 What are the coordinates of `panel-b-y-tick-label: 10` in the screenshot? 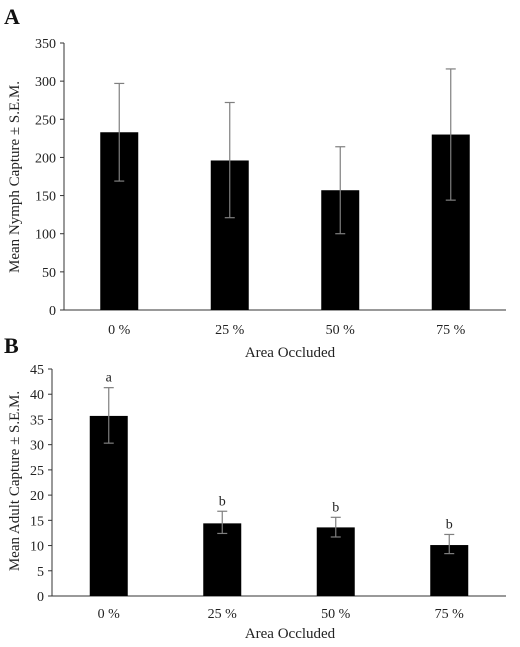 It's located at (37, 547).